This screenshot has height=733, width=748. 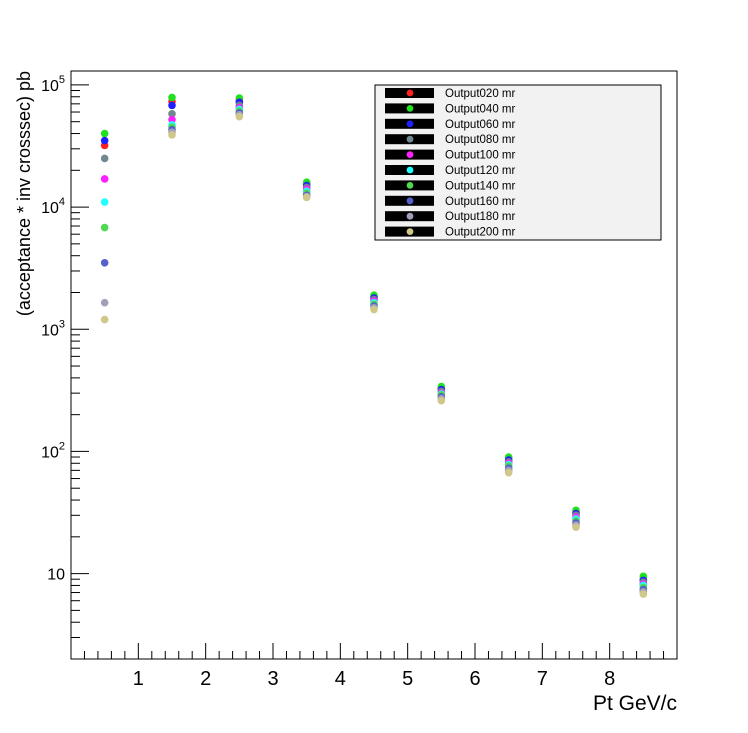 I want to click on legend-label: Output120 mr, so click(x=480, y=171).